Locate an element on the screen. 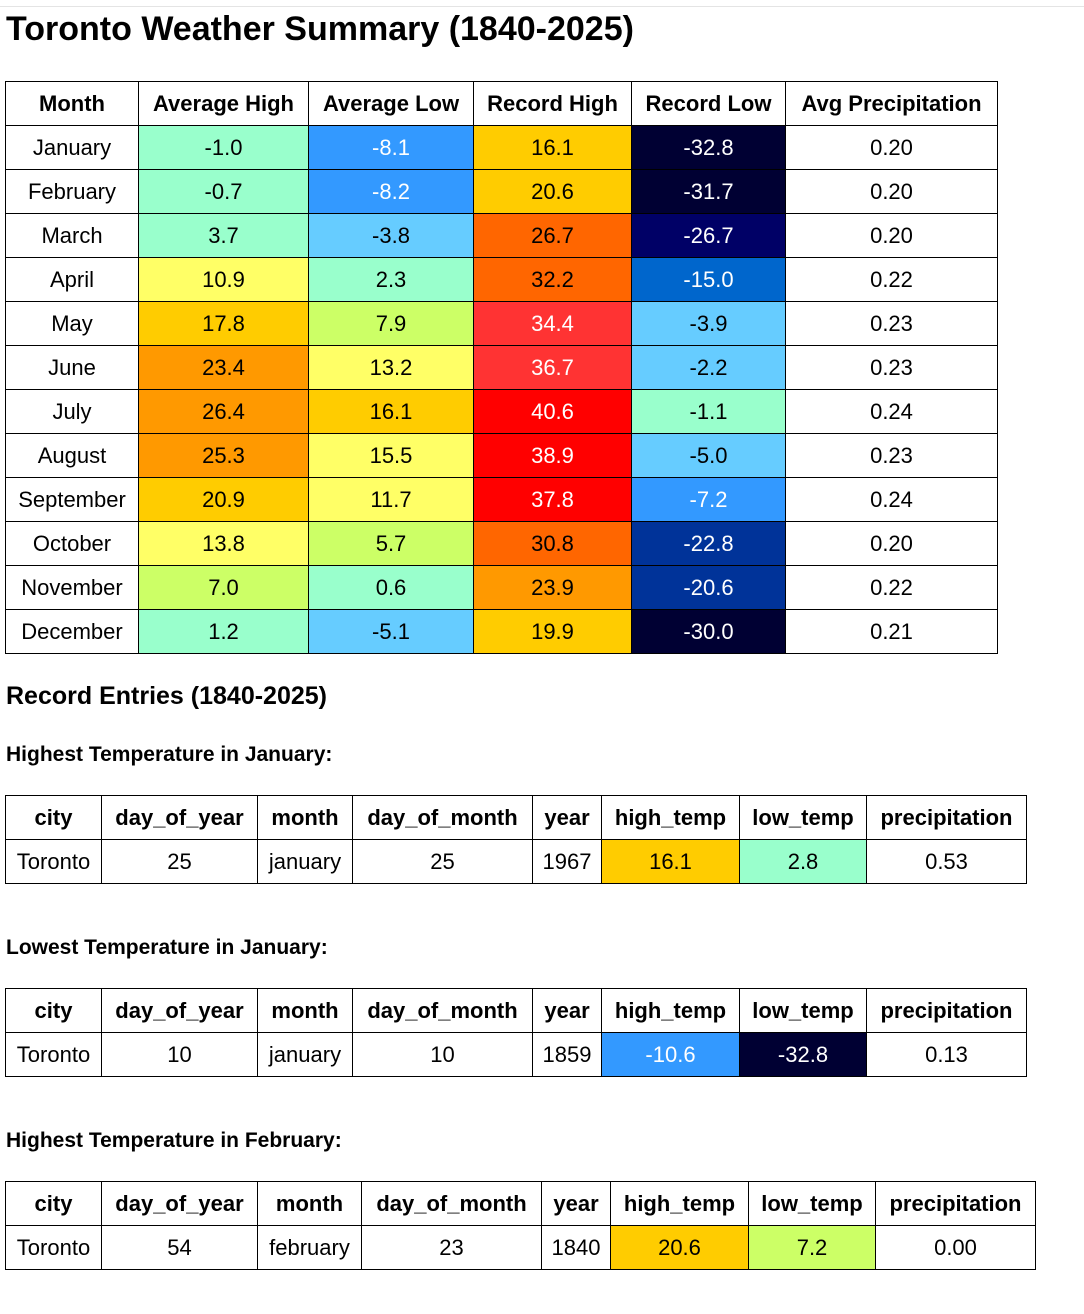  month-cell: September is located at coordinates (72, 499).